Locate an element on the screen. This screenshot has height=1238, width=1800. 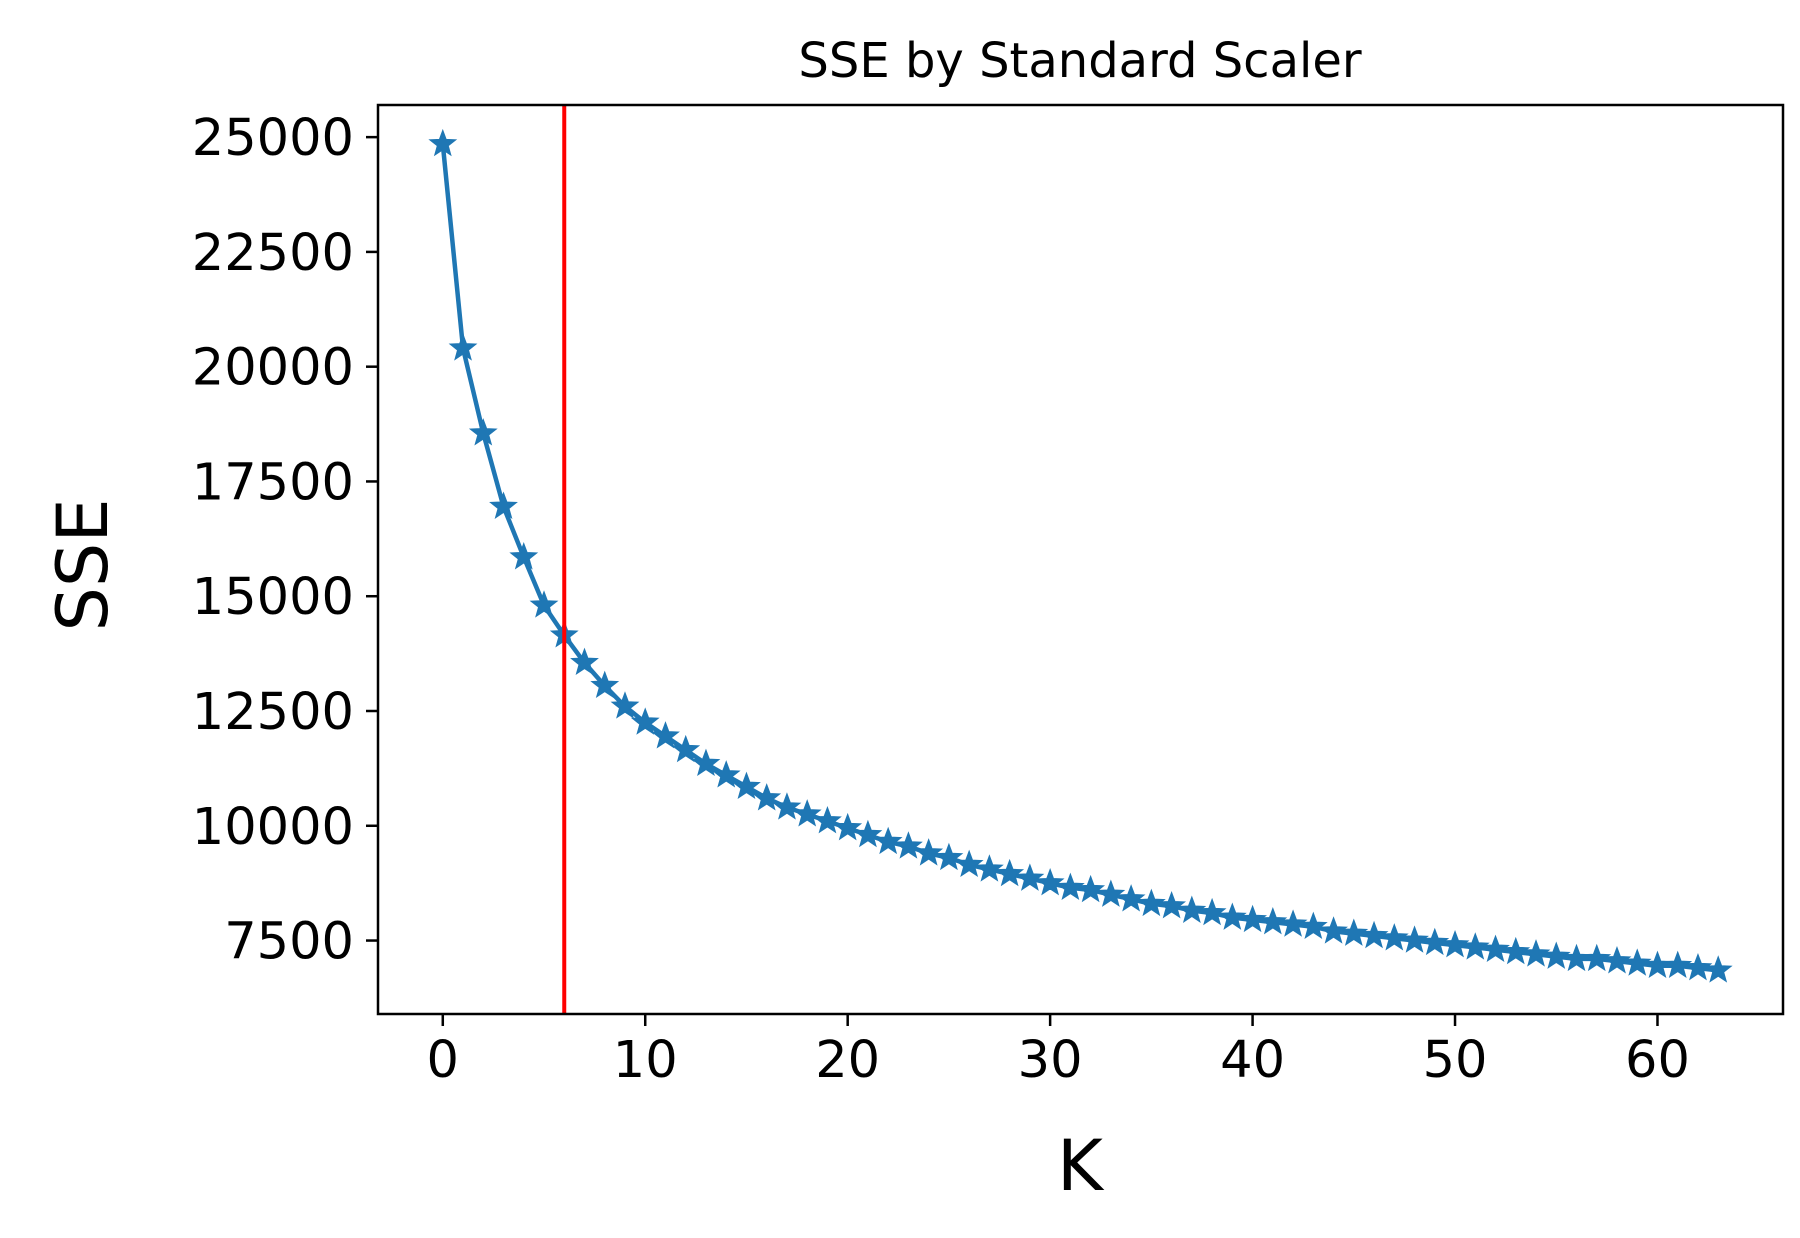
x-tick-label: 30 is located at coordinates (1050, 1060).